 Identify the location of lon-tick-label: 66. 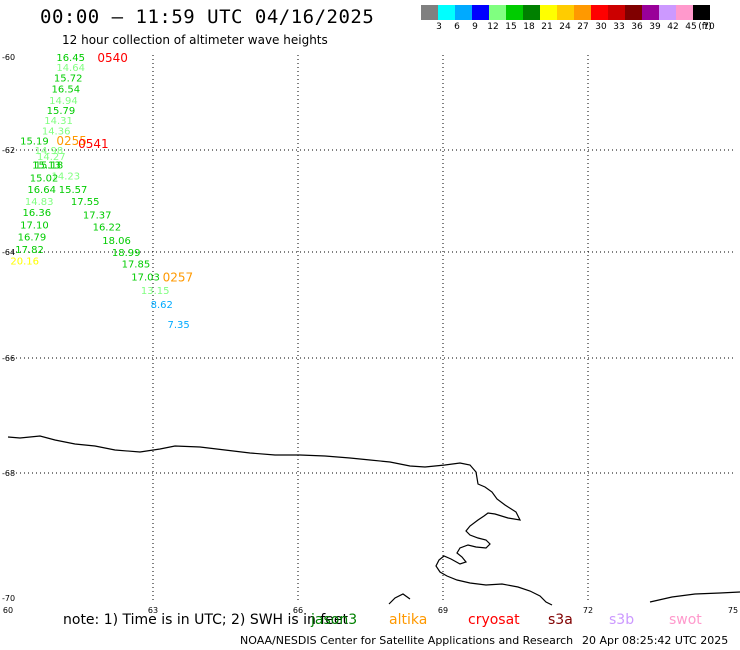
(298, 610).